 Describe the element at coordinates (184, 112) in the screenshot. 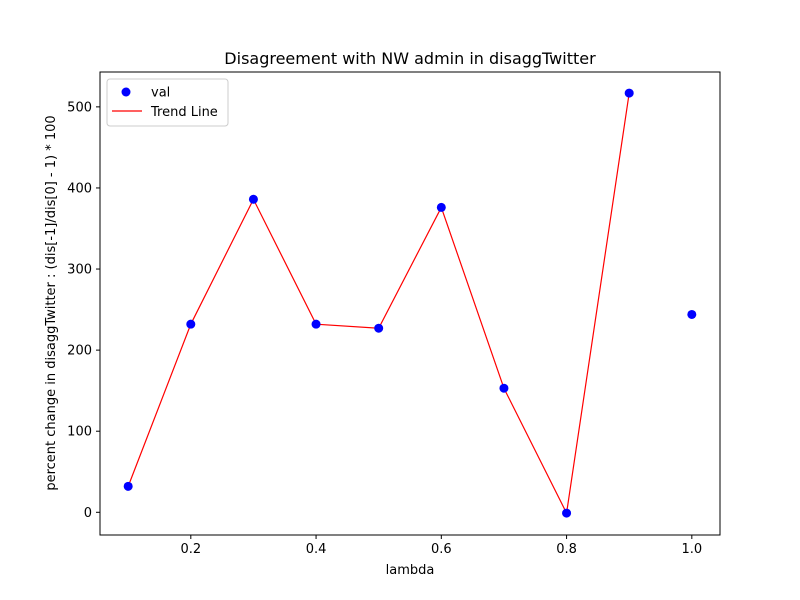

I see `legend-label-trend-line: Trend Line` at that location.